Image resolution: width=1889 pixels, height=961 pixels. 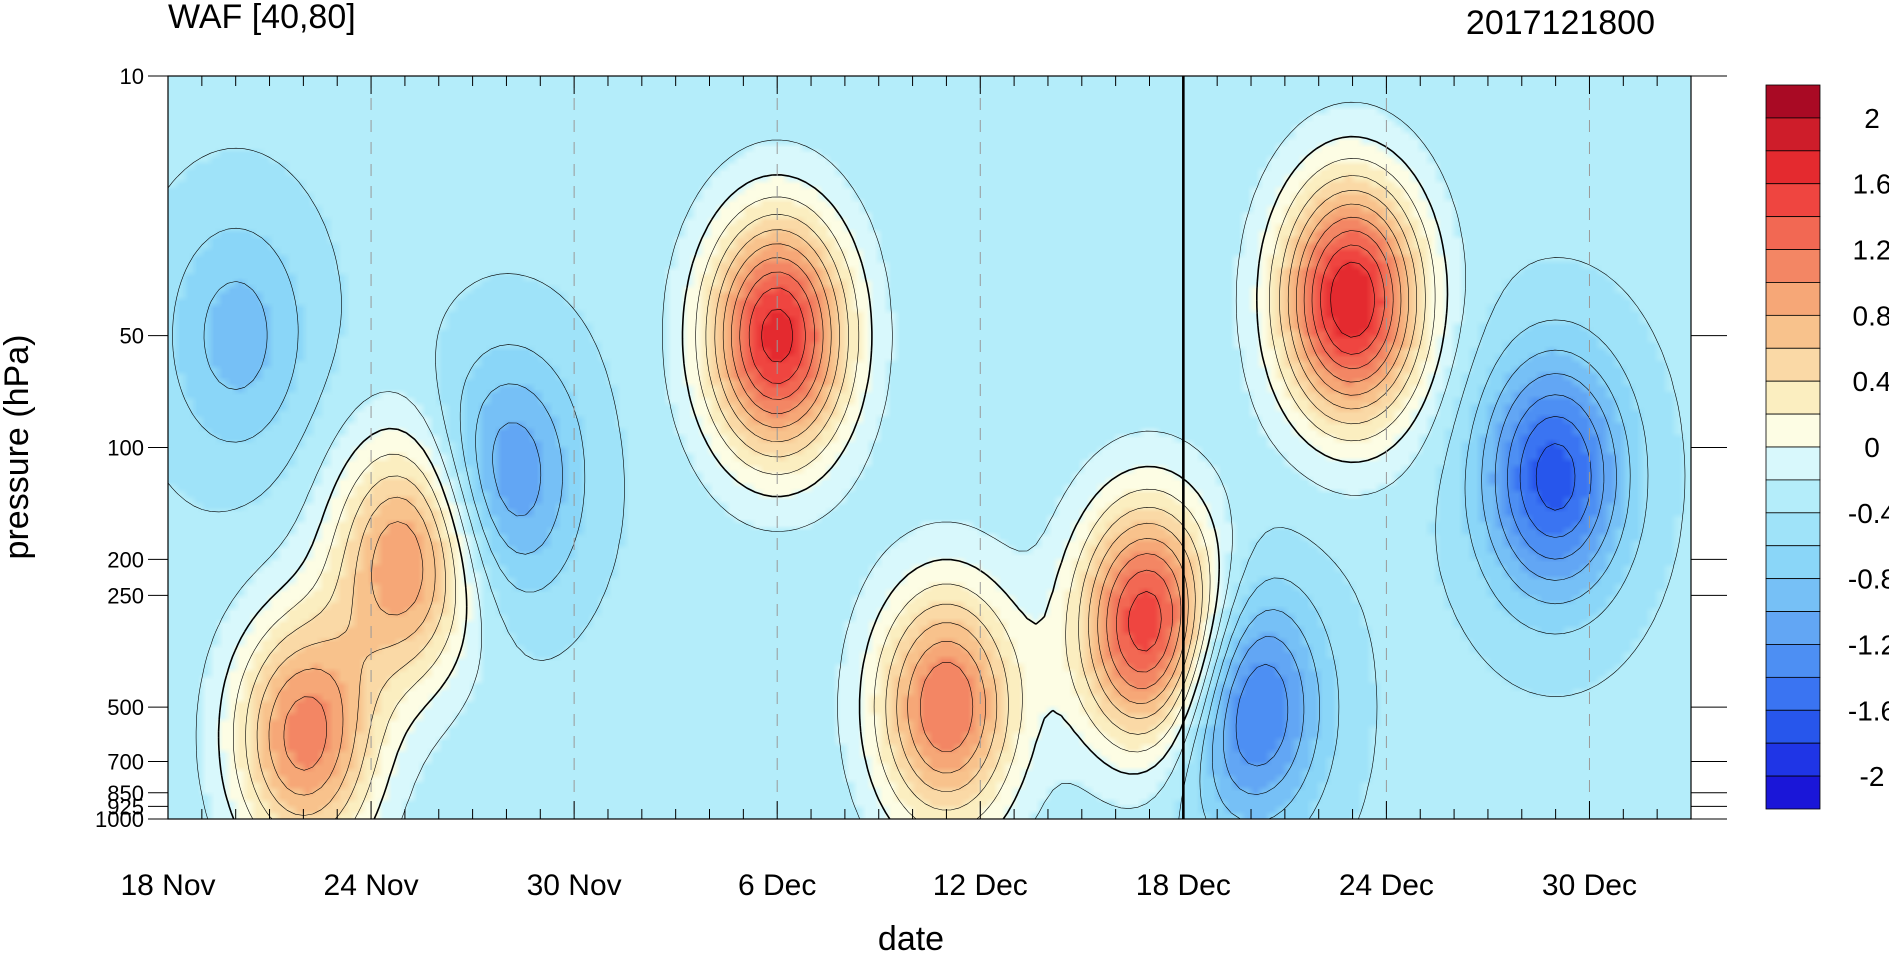 I want to click on colorbar-label: 0.8, so click(x=1871, y=315).